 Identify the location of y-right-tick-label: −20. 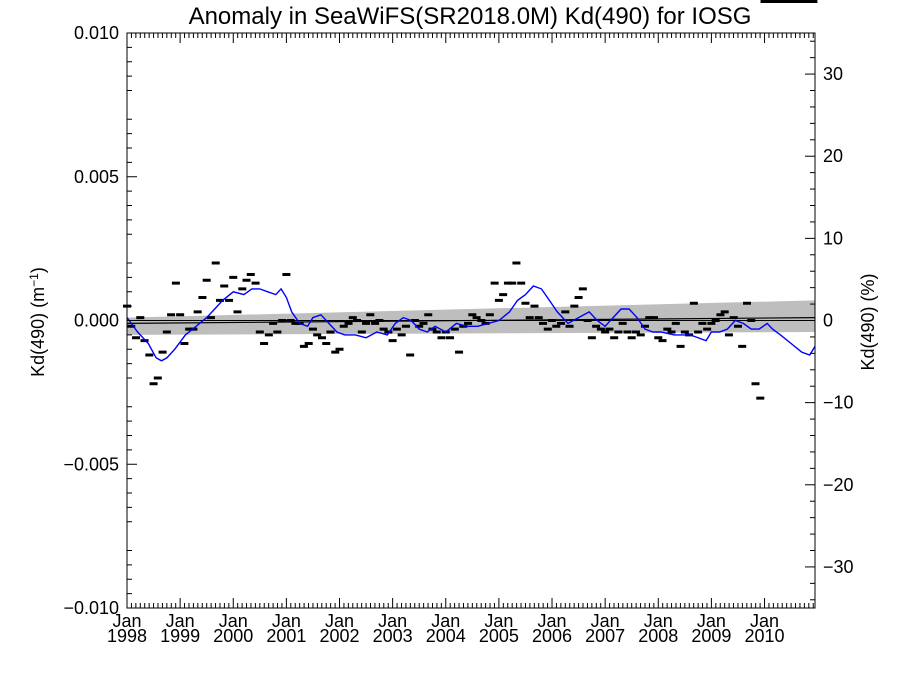
(838, 485).